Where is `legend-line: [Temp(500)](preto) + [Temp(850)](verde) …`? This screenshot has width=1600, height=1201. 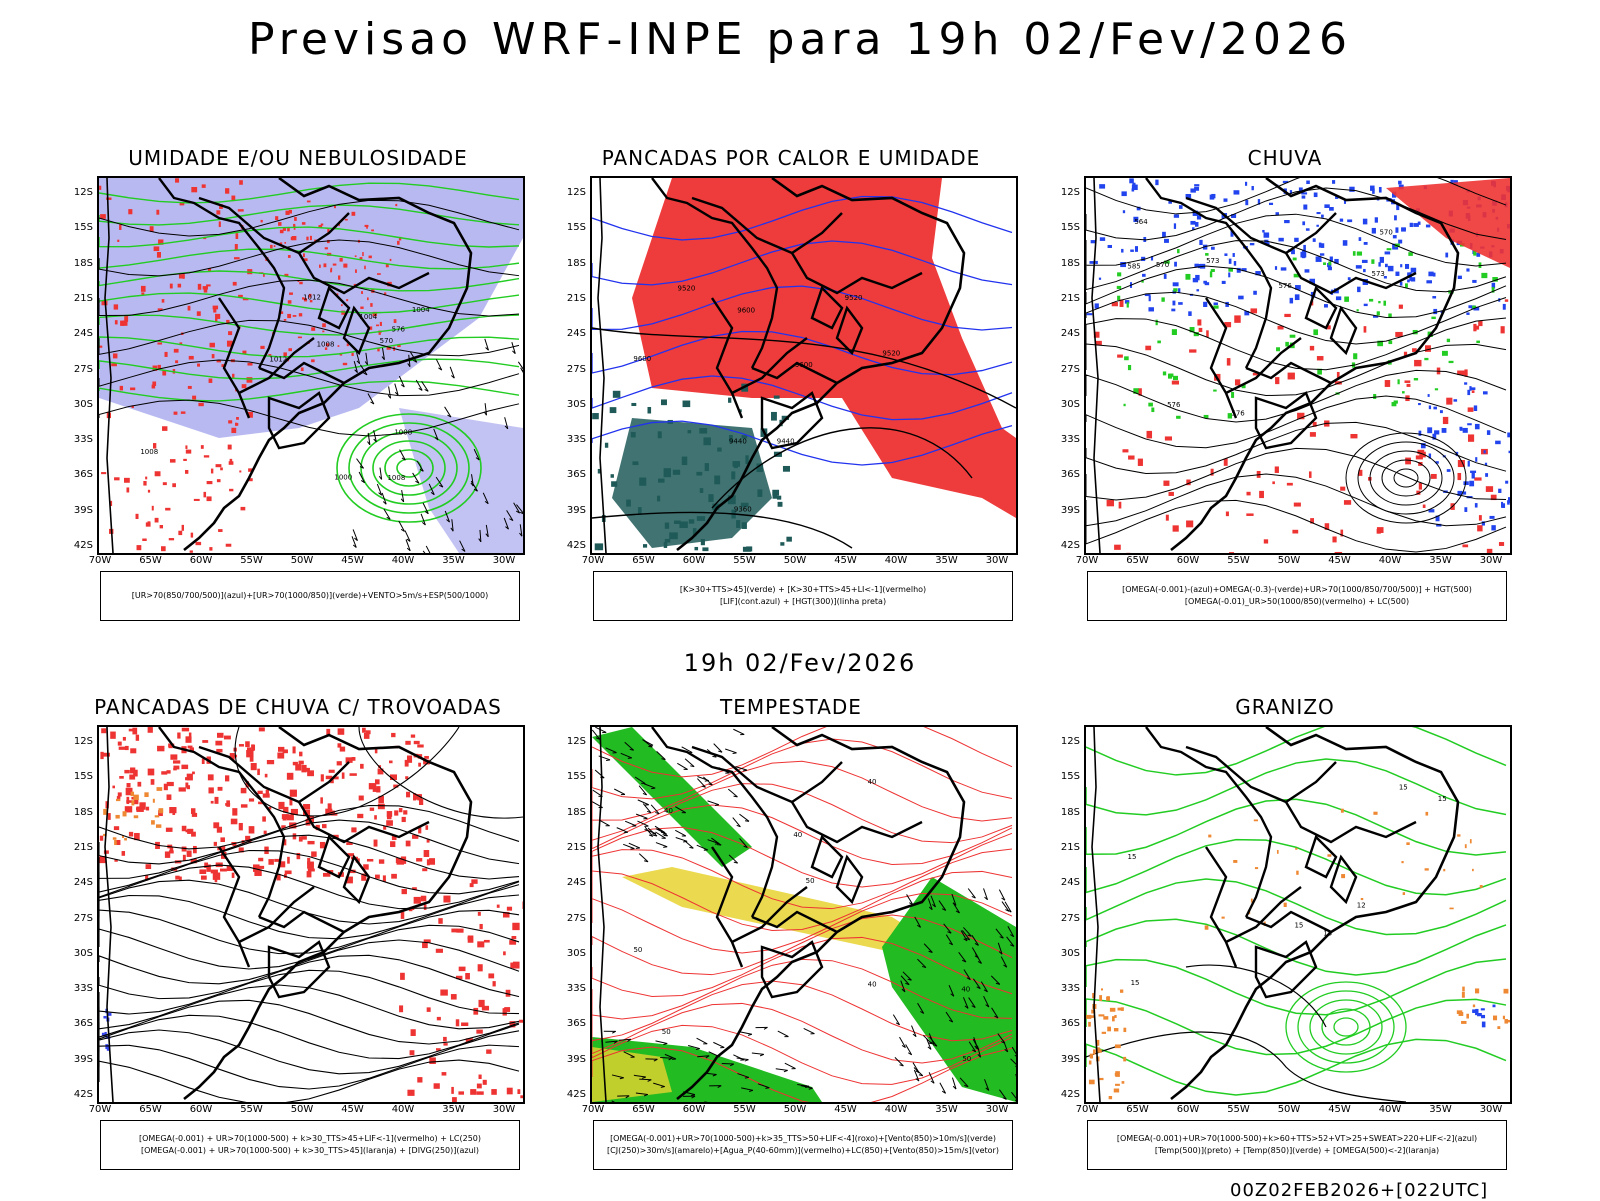 legend-line: [Temp(500)](preto) + [Temp(850)](verde) … is located at coordinates (1297, 1151).